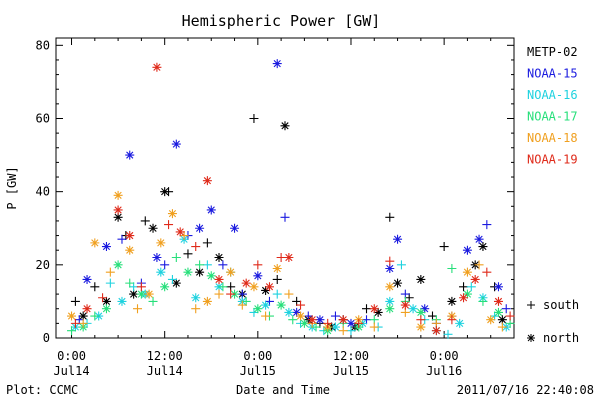  I want to click on y-tick-label: 60, so click(43, 118).